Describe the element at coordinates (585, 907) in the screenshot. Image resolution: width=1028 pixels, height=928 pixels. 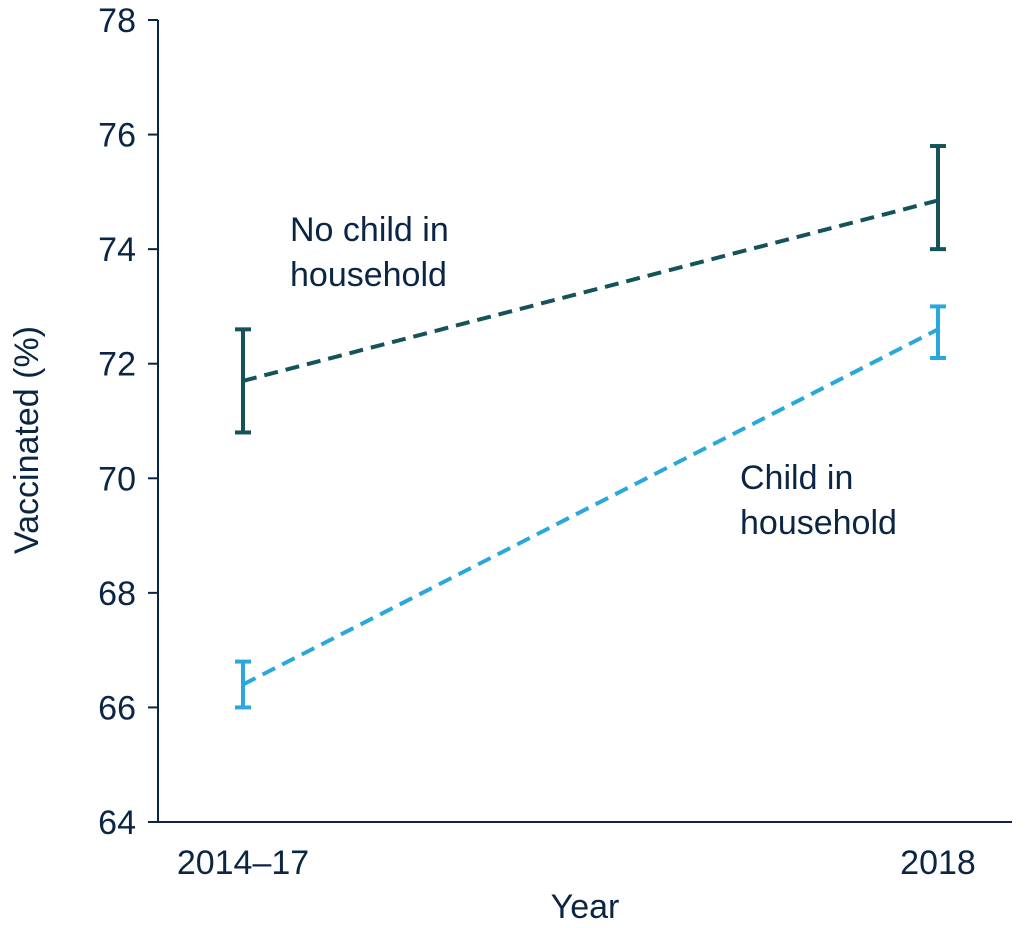
I see `x-axis-title: Year` at that location.